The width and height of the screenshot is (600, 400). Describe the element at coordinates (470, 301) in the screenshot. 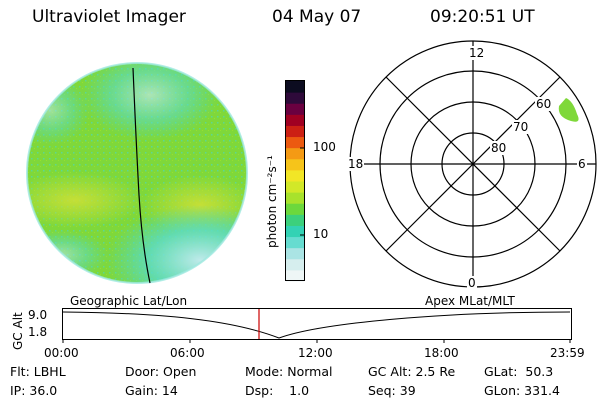

I see `timeline-right-label: Apex MLat/MLT` at that location.